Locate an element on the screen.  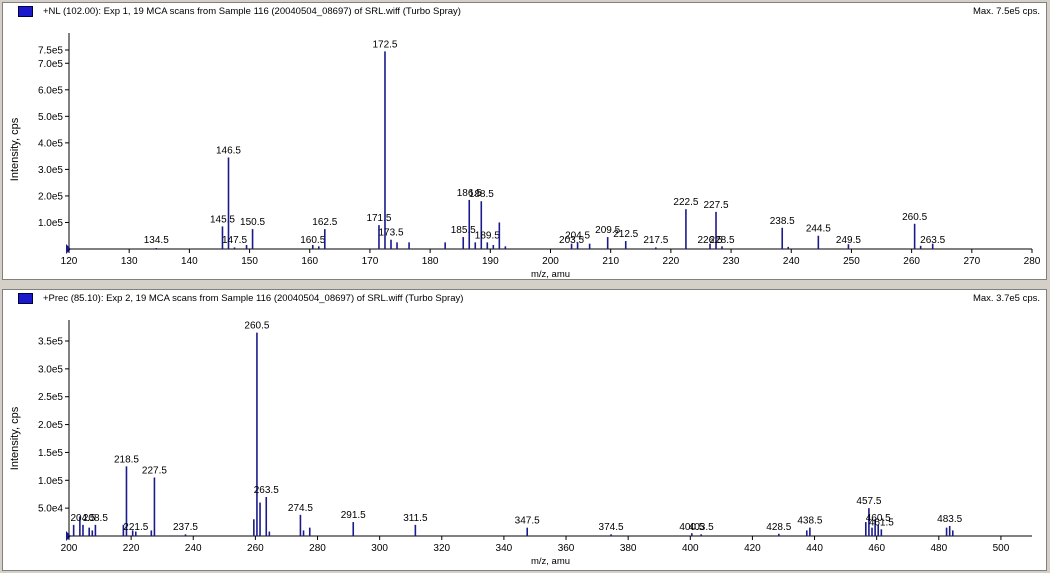
peak-label: 188.5 is located at coordinates (481, 194).